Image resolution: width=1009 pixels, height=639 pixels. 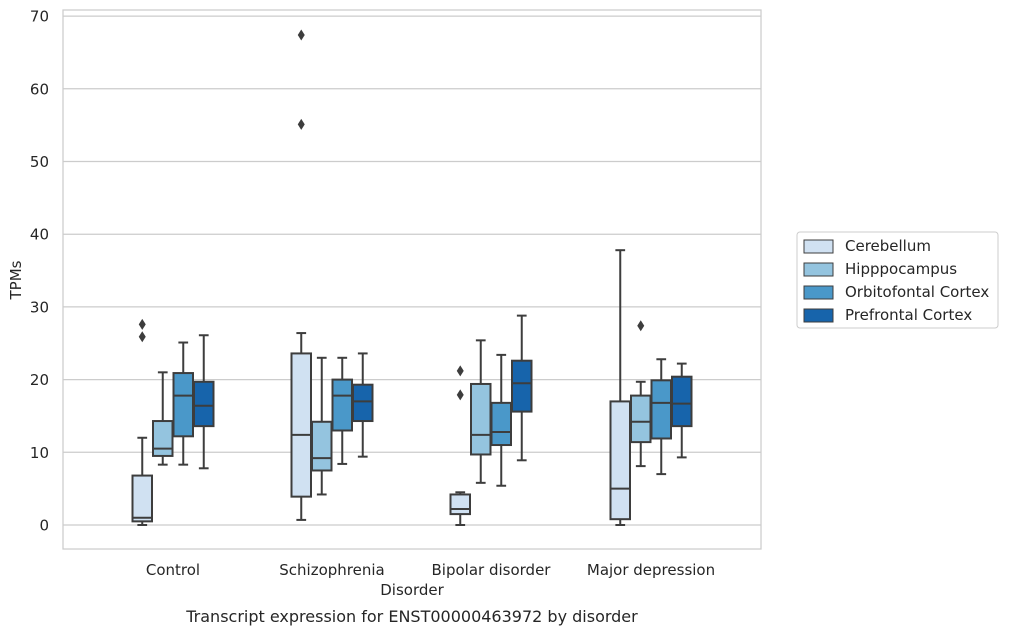 What do you see at coordinates (651, 570) in the screenshot?
I see `x-tick-label: Major depression` at bounding box center [651, 570].